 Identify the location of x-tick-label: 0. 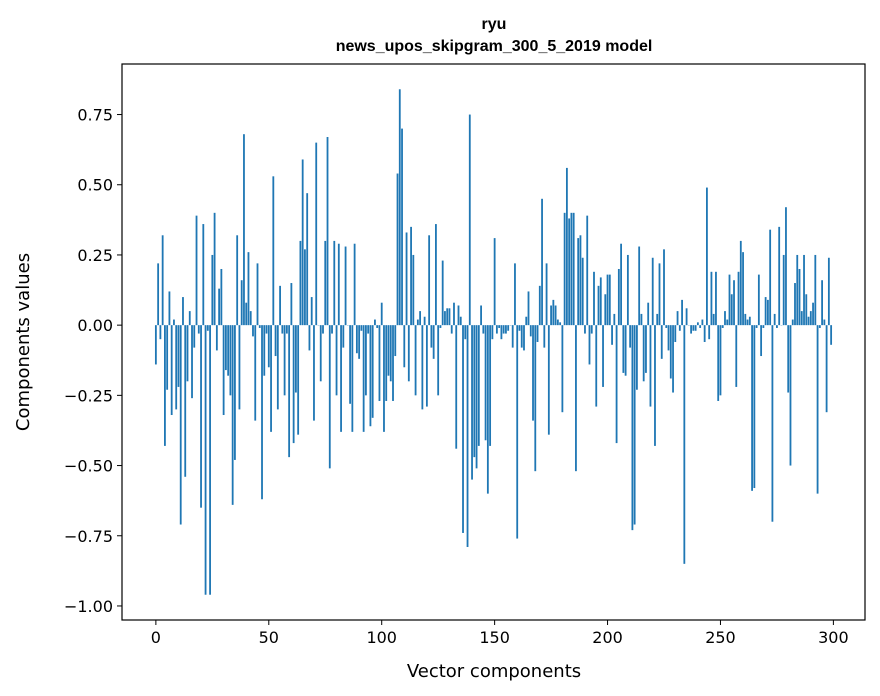
(156, 637).